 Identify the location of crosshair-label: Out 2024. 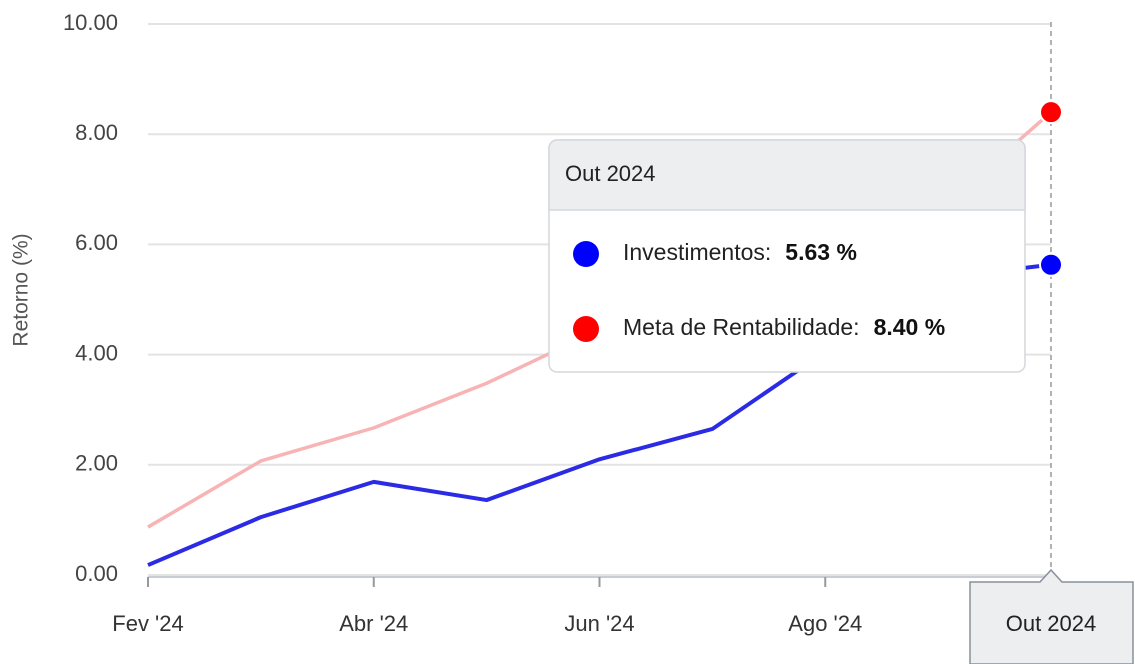
(1051, 623).